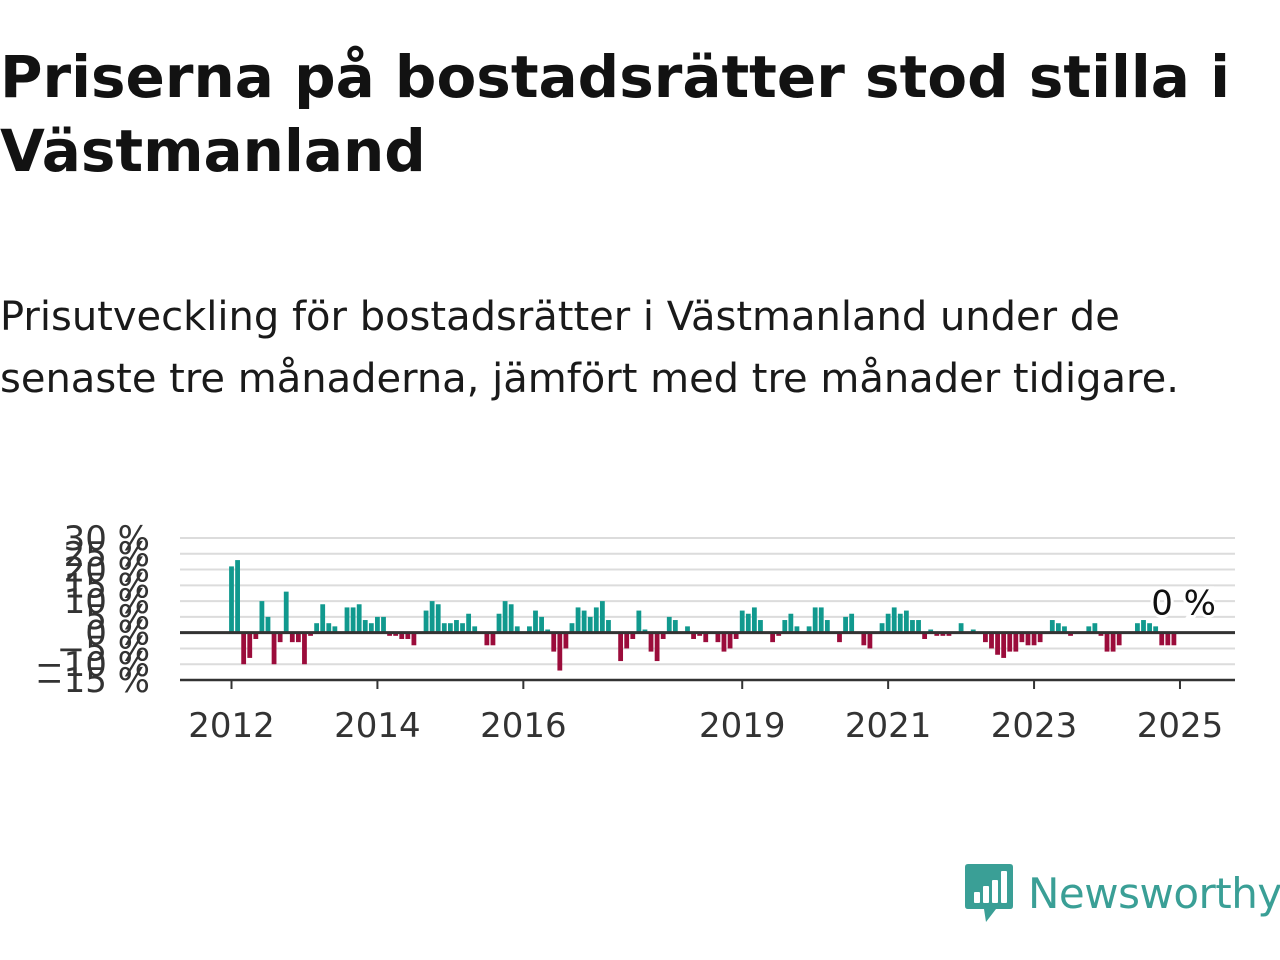 Image resolution: width=1280 pixels, height=960 pixels. Describe the element at coordinates (888, 725) in the screenshot. I see `x-tick-label: 2021` at that location.